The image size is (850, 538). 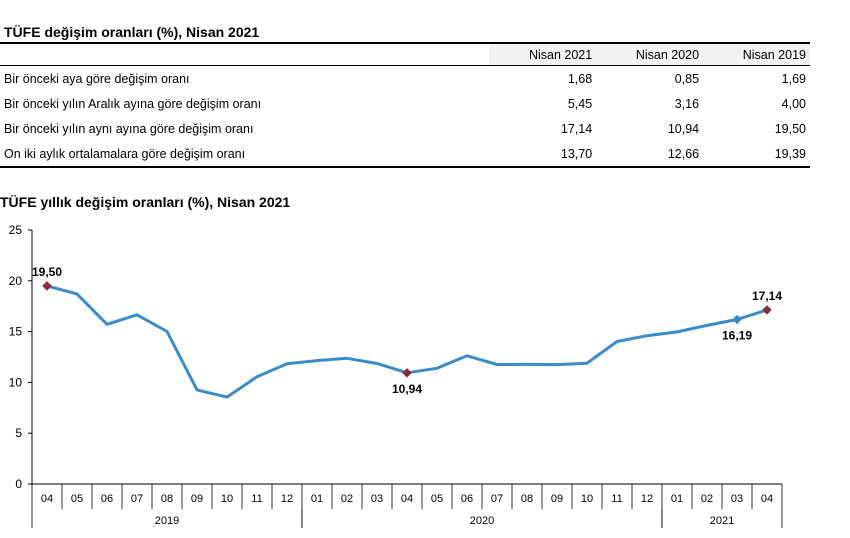 I want to click on y-tick-label: 0, so click(x=18, y=484).